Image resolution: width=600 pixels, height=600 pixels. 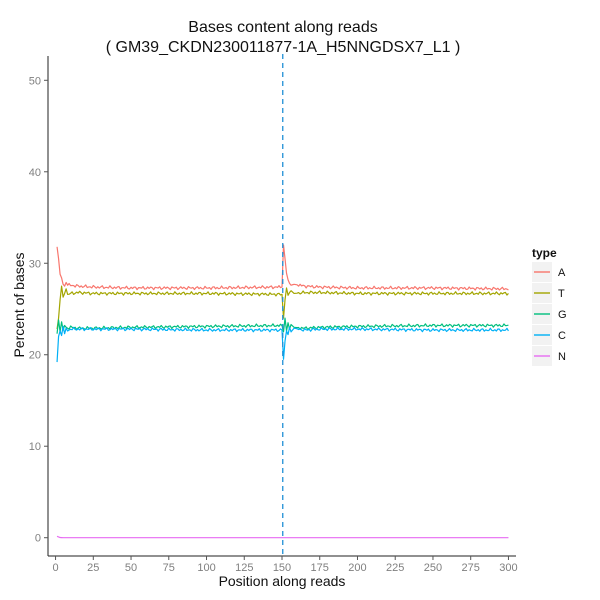 What do you see at coordinates (320, 568) in the screenshot?
I see `x-tick-label: 175` at bounding box center [320, 568].